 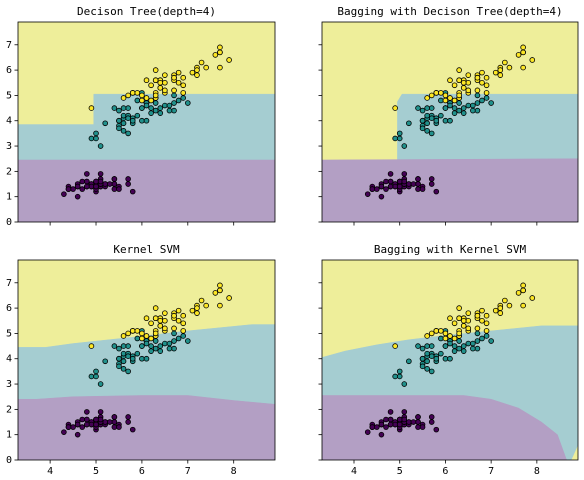 What do you see at coordinates (188, 471) in the screenshot?
I see `x-tick-label: 7` at bounding box center [188, 471].